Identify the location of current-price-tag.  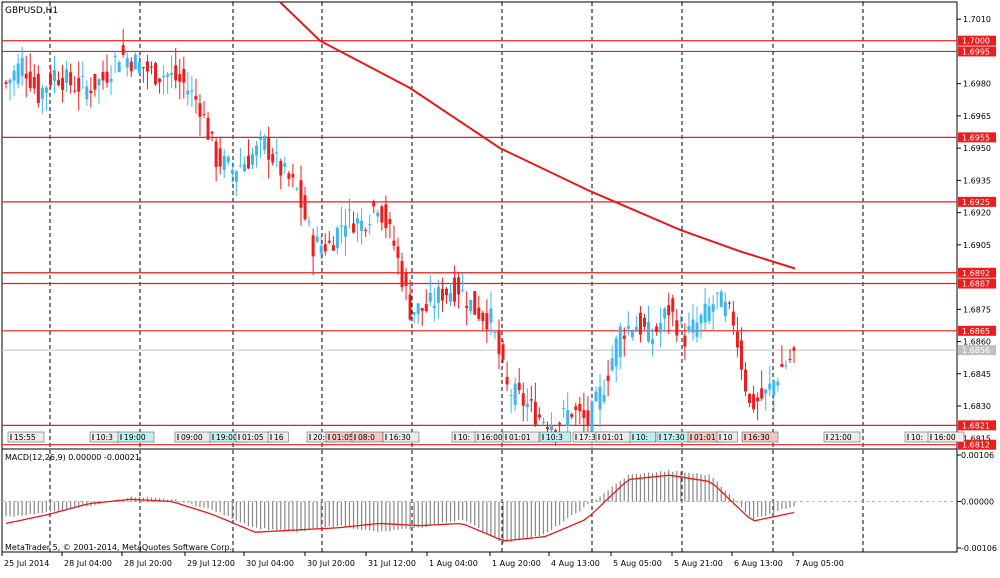
(977, 350).